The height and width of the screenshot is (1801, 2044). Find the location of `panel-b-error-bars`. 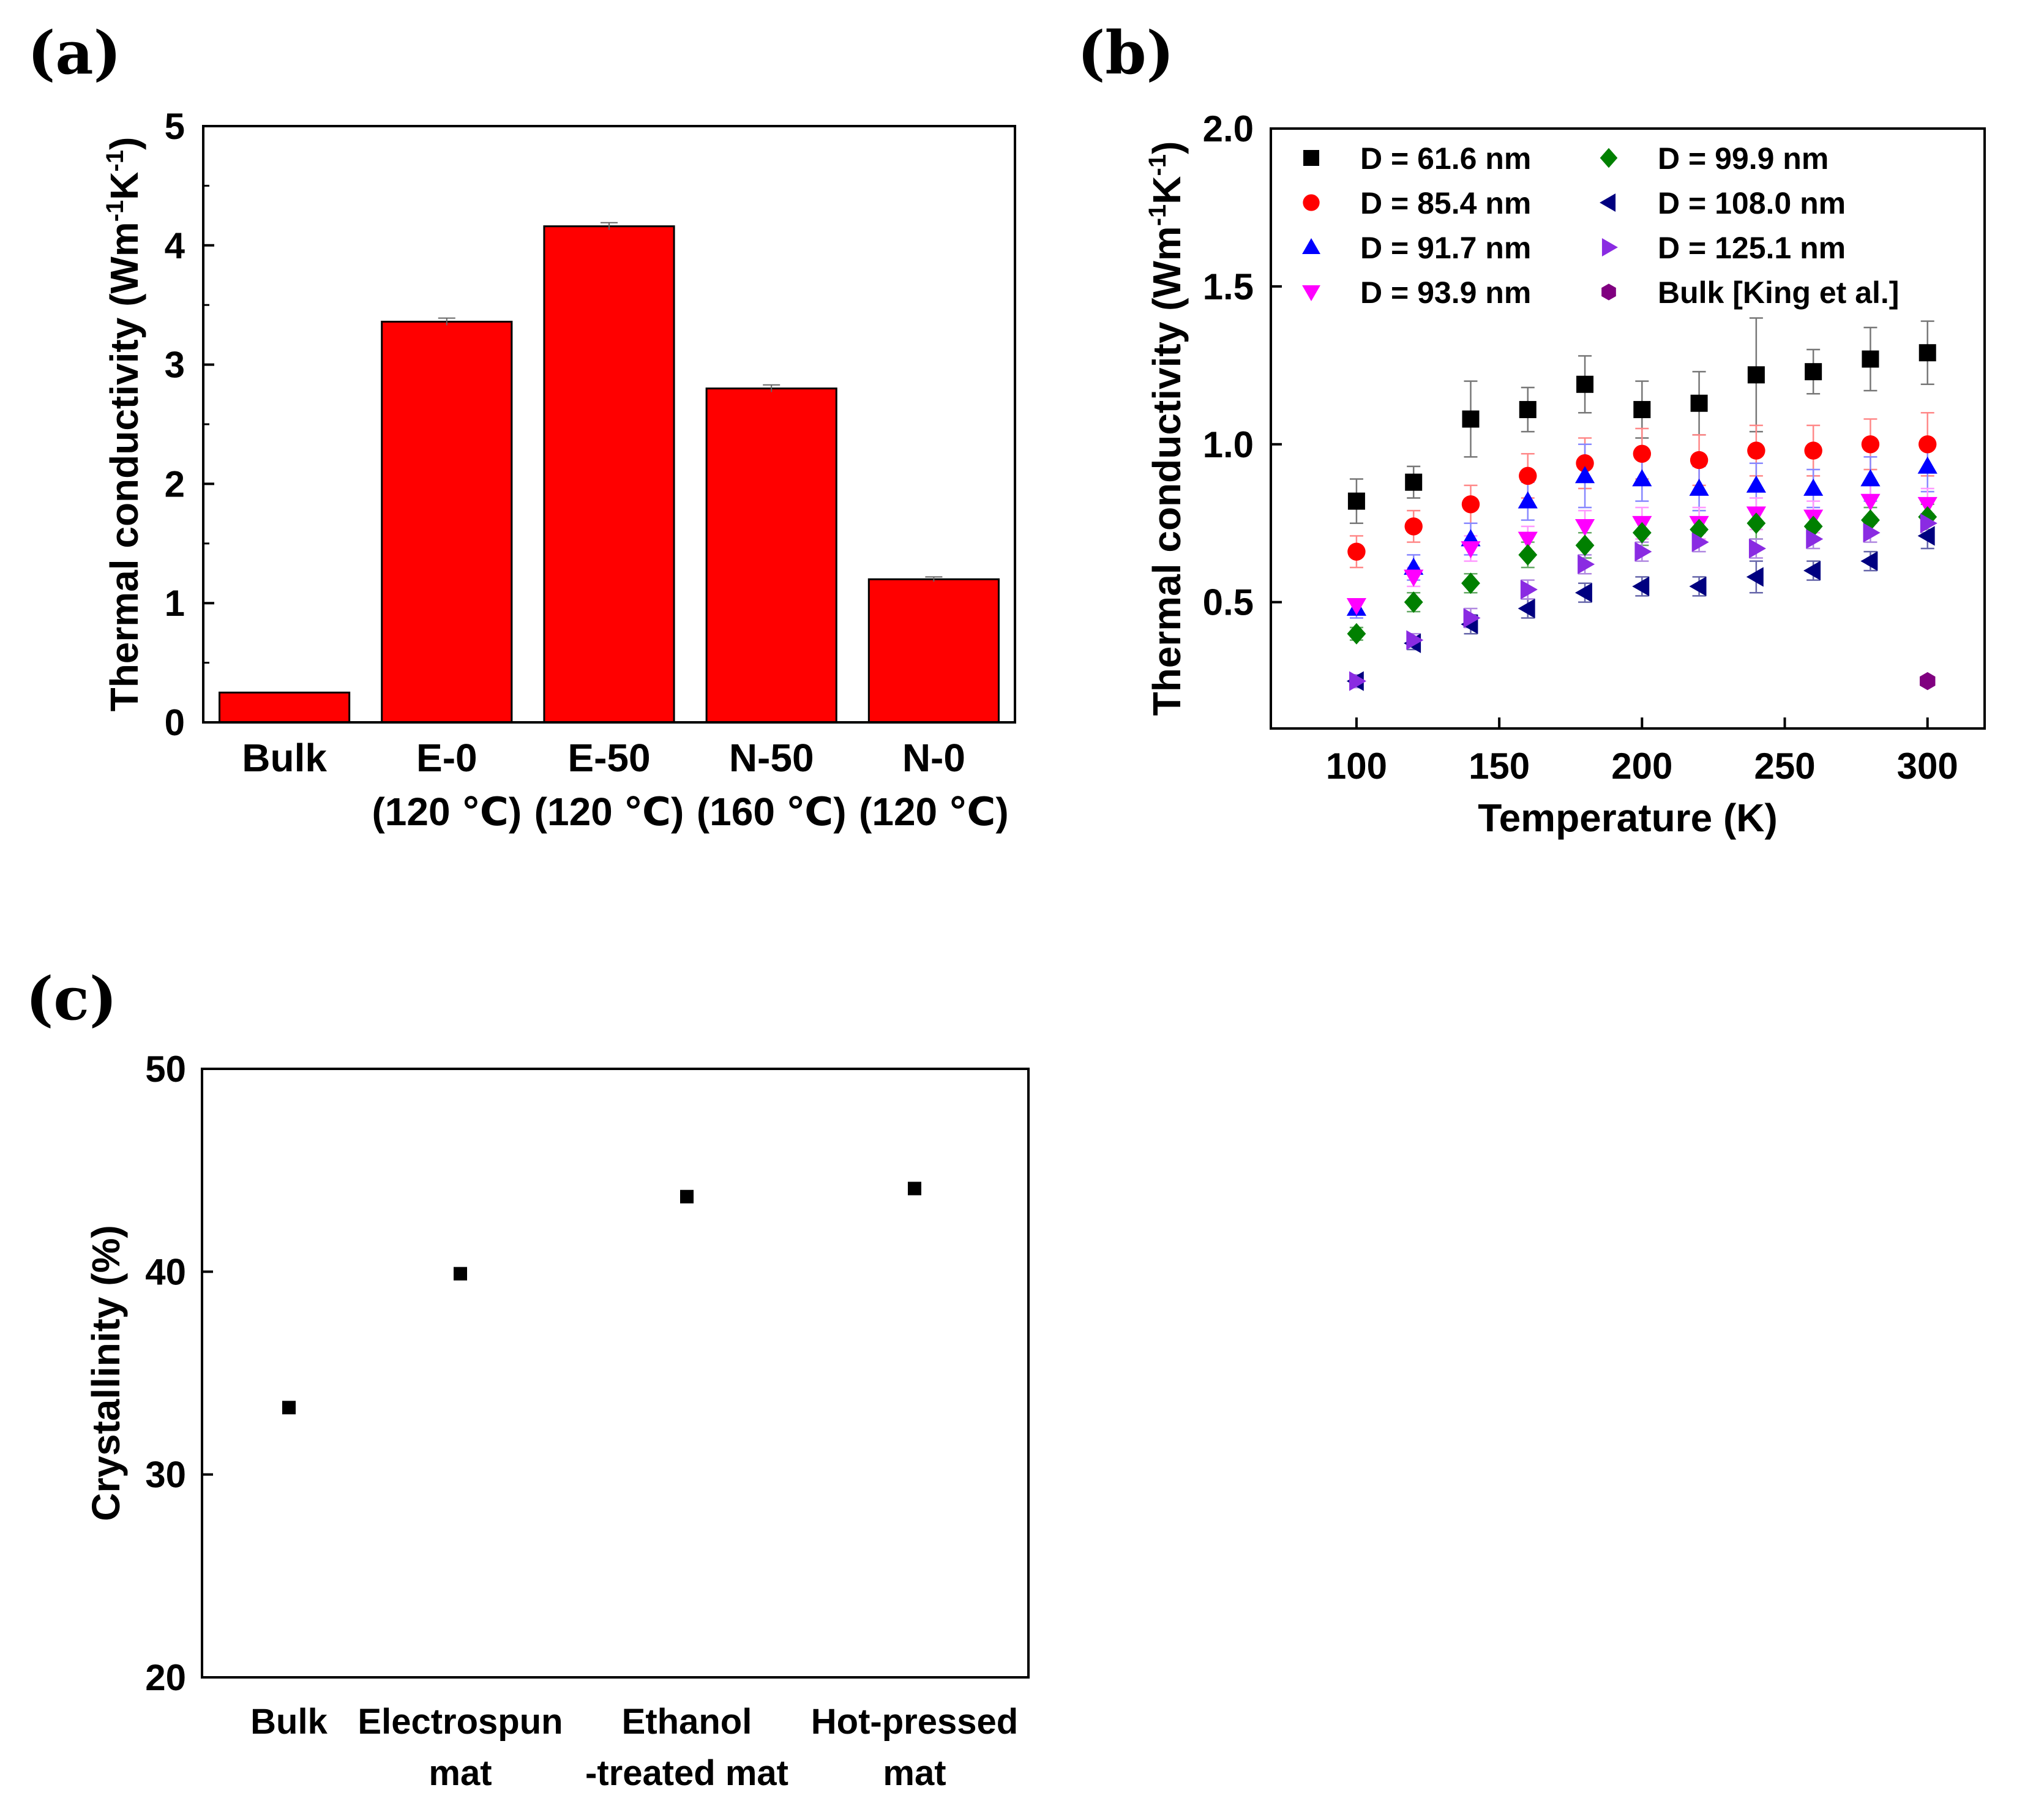

panel-b-error-bars is located at coordinates (1641, 503).